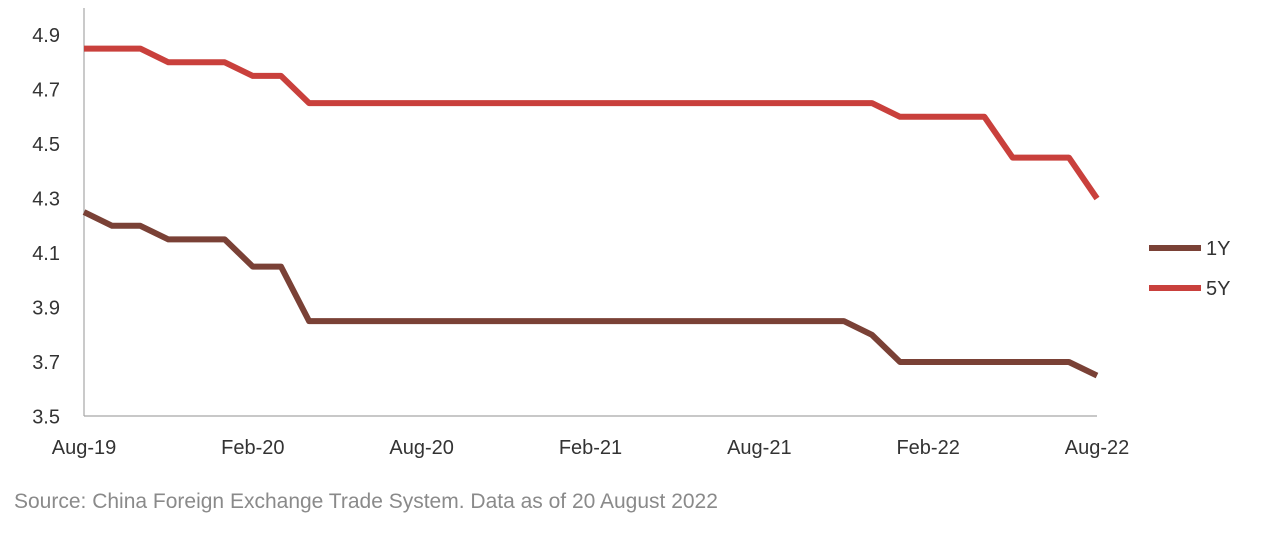 The width and height of the screenshot is (1286, 537). What do you see at coordinates (46, 418) in the screenshot?
I see `y-tick-label: 3.5` at bounding box center [46, 418].